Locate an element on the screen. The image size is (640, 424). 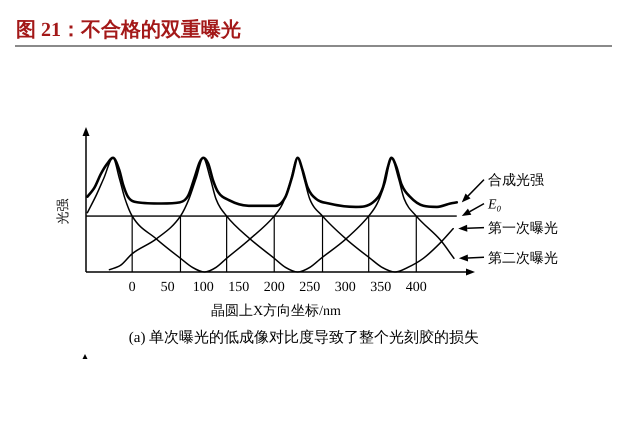
x-tick-label: 200 is located at coordinates (274, 287).